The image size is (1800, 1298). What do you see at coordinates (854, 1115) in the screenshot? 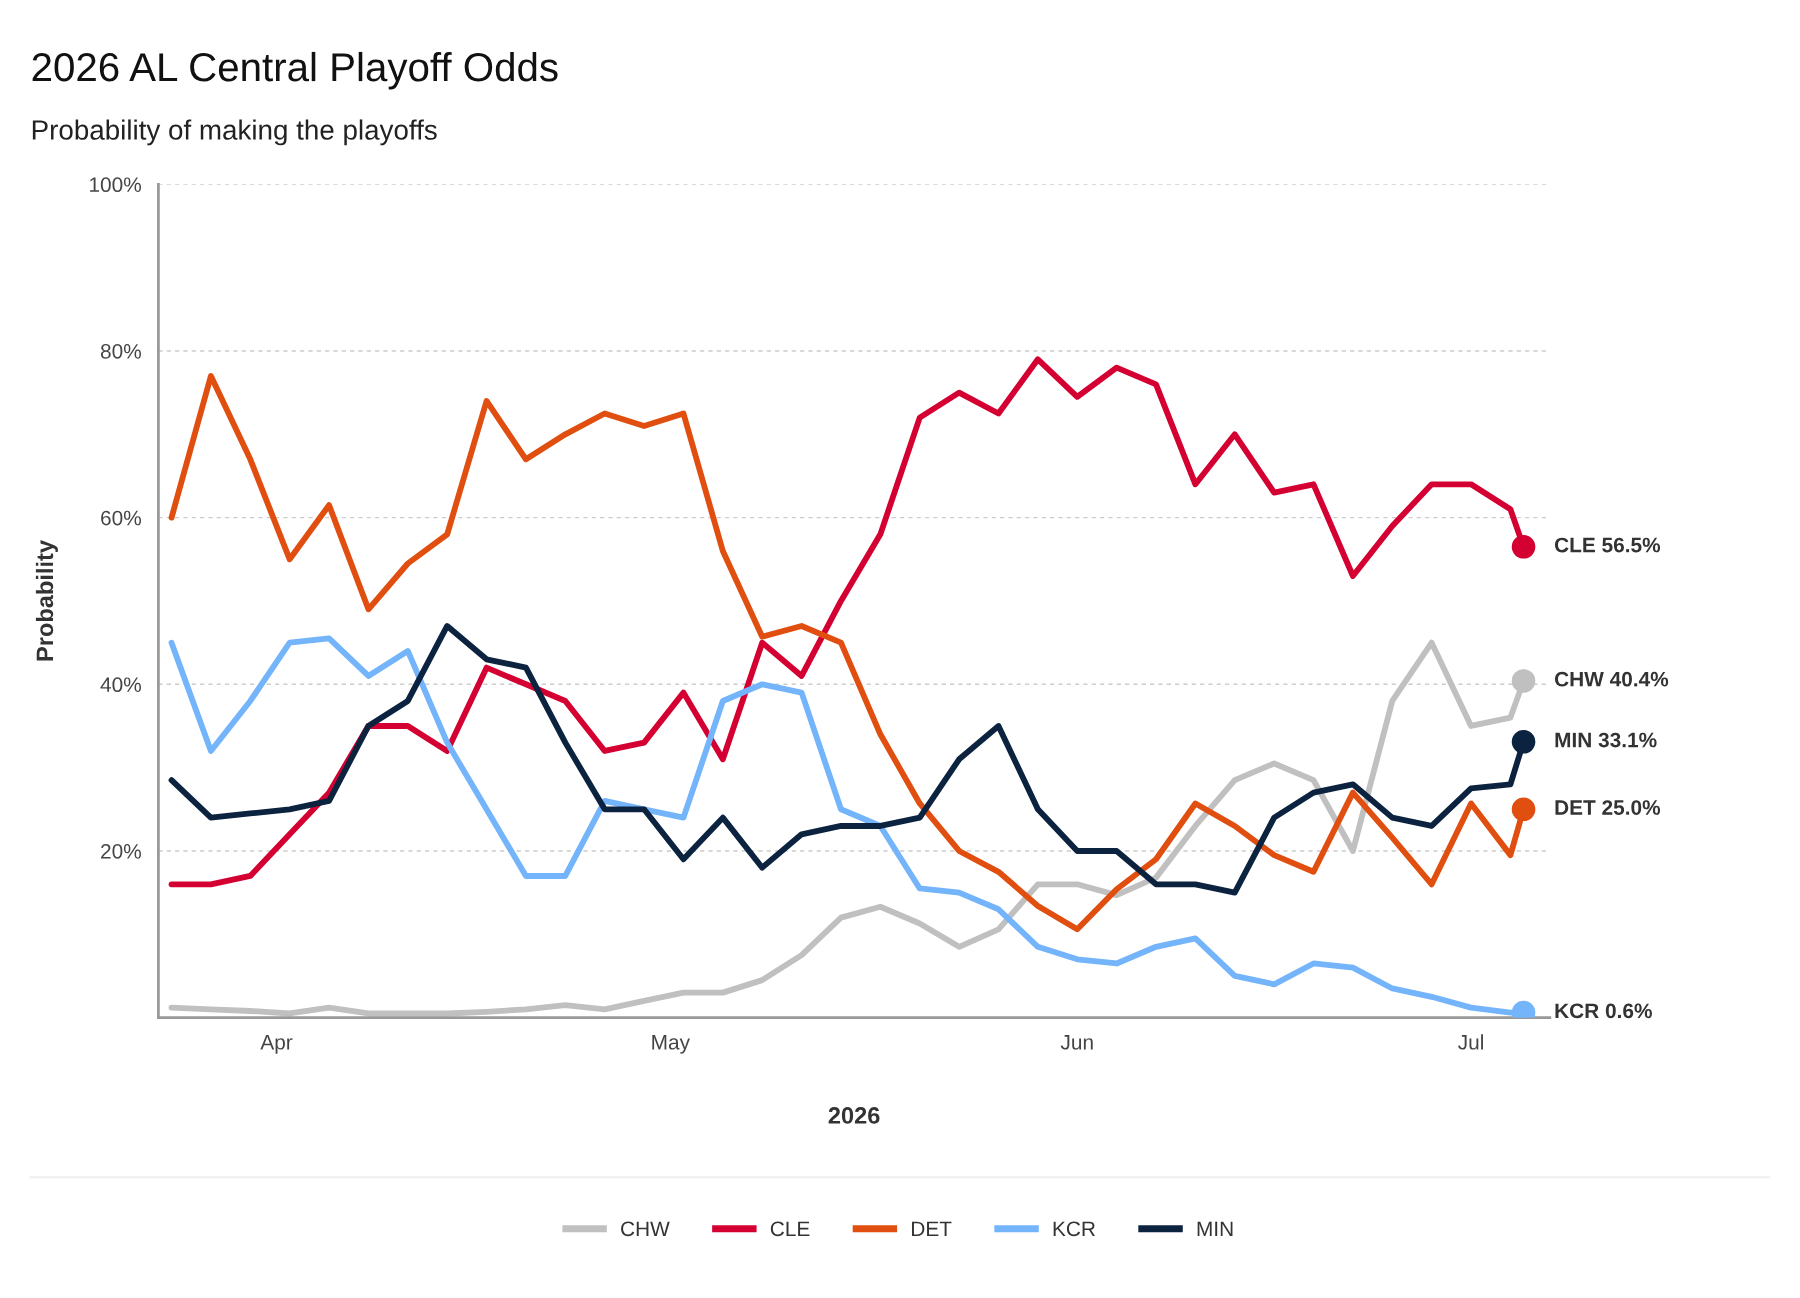
I see `x-axis-title: 2026` at bounding box center [854, 1115].